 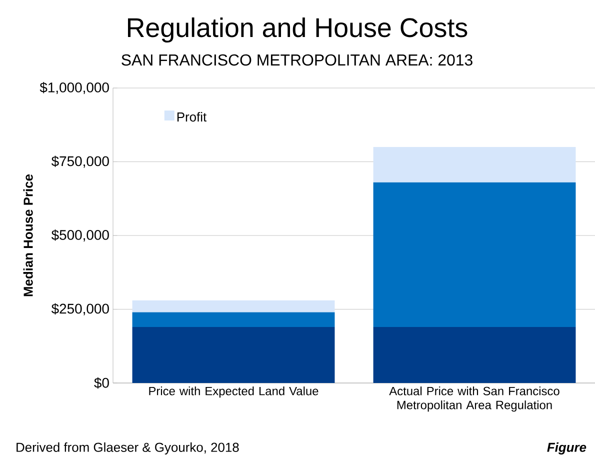 I want to click on y-axis-title: Median House Price, so click(x=28, y=235).